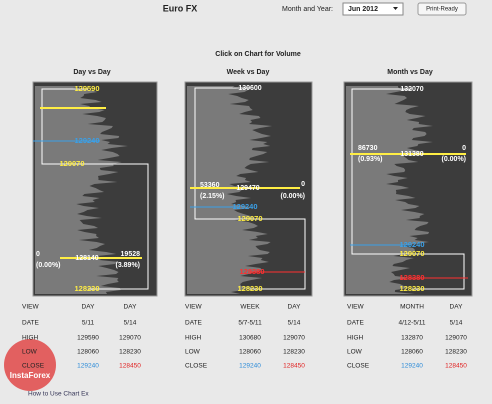  What do you see at coordinates (411, 89) in the screenshot?
I see `level-label: 132070` at bounding box center [411, 89].